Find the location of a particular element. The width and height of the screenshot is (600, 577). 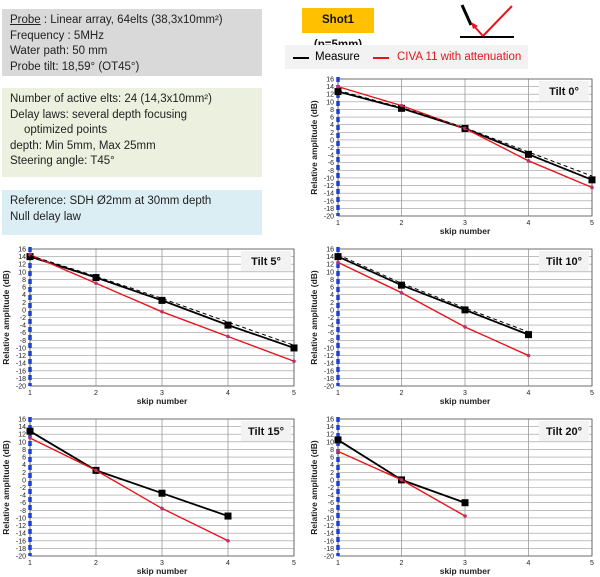

active-elts-text: Number of active elts: 24 (14,3x10mm²) is located at coordinates (111, 99).